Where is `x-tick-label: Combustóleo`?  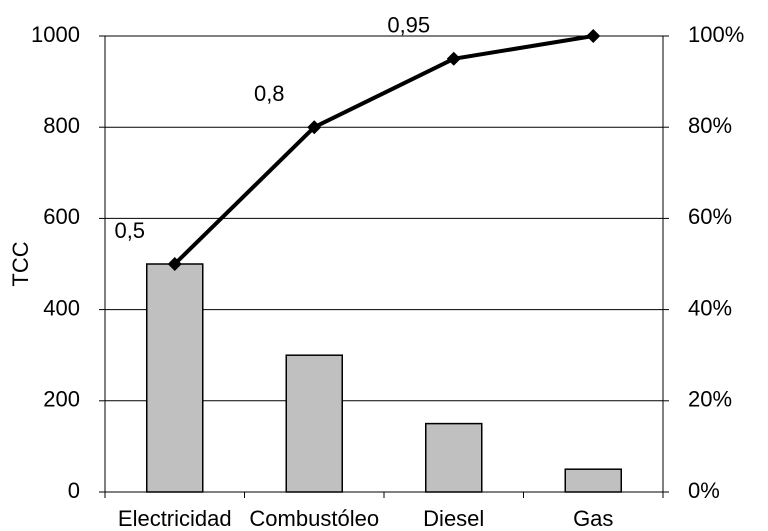 x-tick-label: Combustóleo is located at coordinates (314, 518).